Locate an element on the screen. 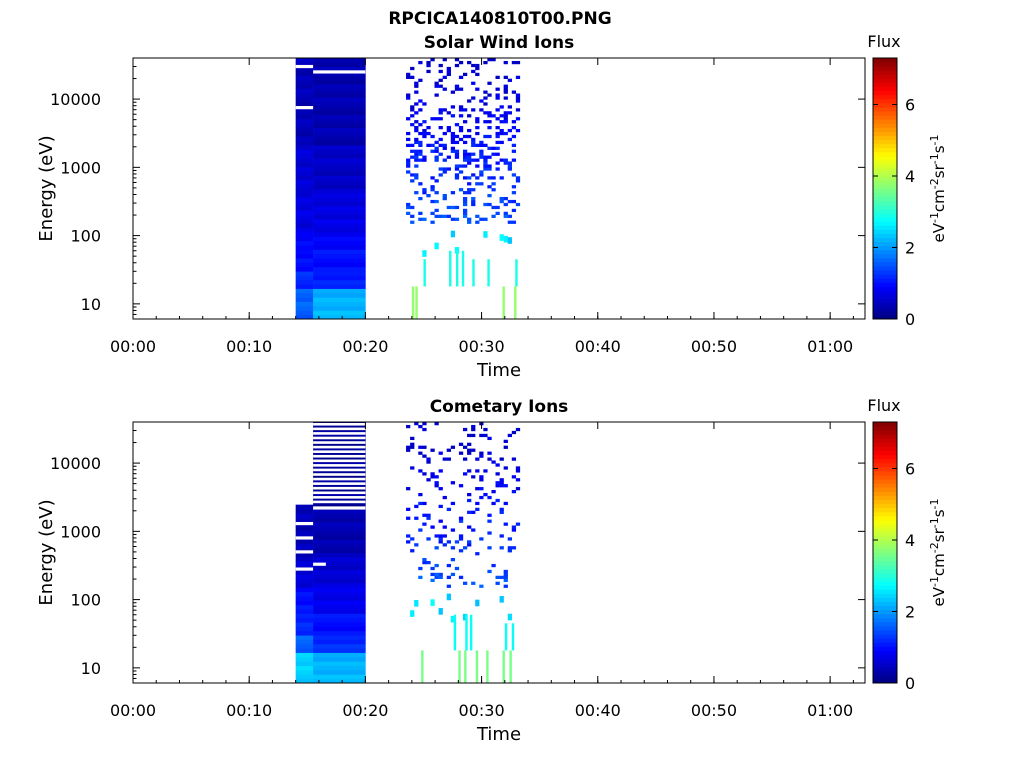  x-tick-label: 00:10 is located at coordinates (249, 346).